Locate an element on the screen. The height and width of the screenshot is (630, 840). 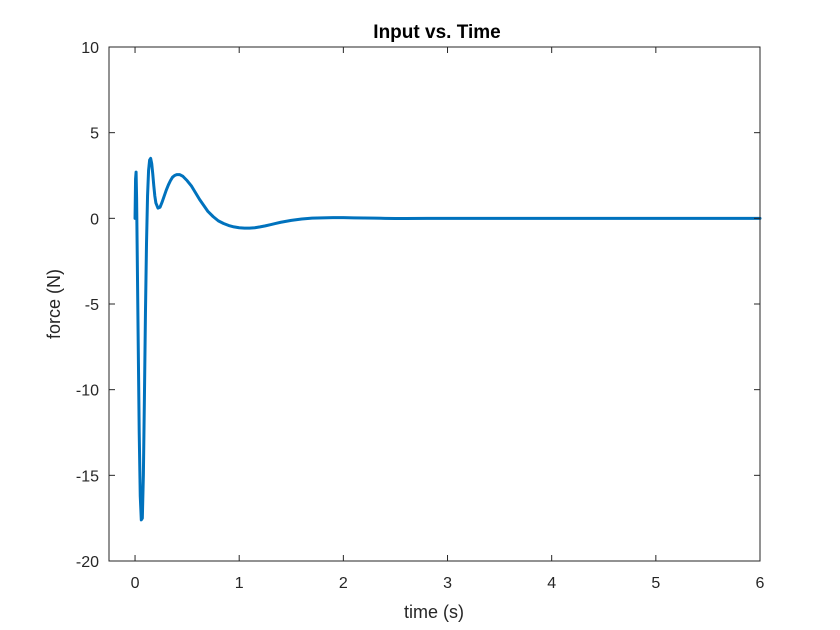
x-tick-label: 0 is located at coordinates (135, 583).